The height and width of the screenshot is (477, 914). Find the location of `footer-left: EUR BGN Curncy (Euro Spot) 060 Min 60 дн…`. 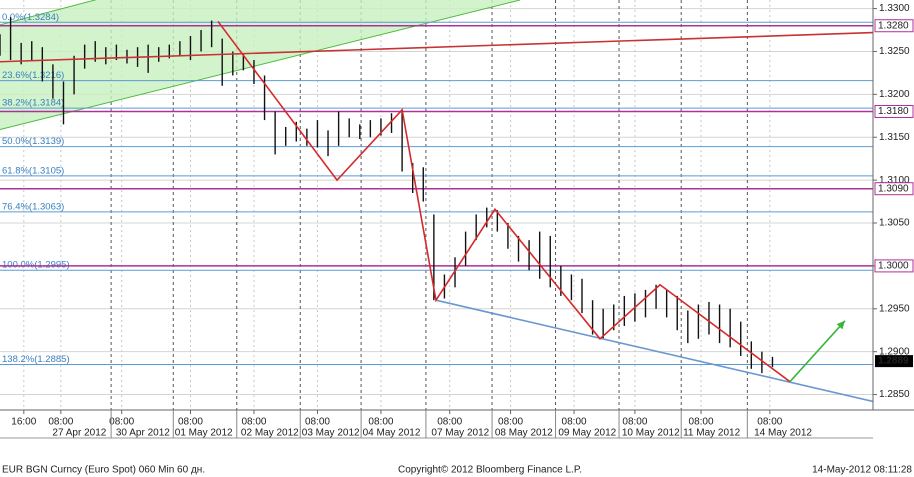

footer-left: EUR BGN Curncy (Euro Spot) 060 Min 60 дн… is located at coordinates (103, 470).